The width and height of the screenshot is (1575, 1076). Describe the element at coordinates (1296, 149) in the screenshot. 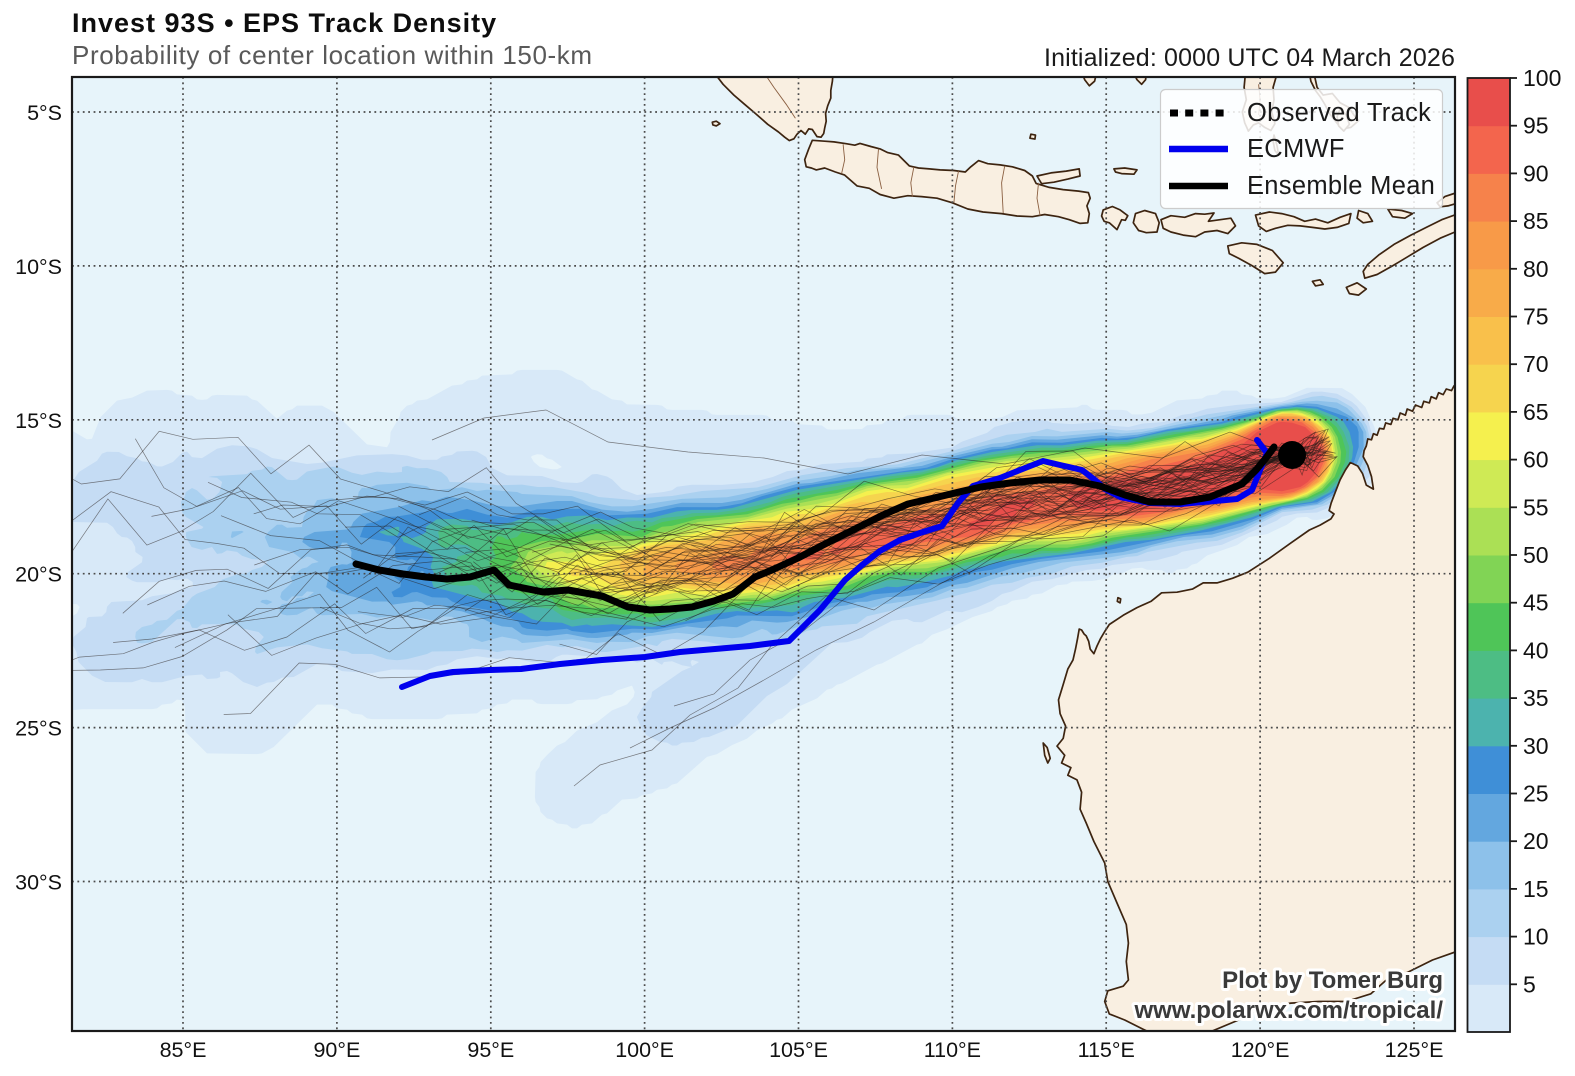

I see `svg-text: ECMWF` at that location.